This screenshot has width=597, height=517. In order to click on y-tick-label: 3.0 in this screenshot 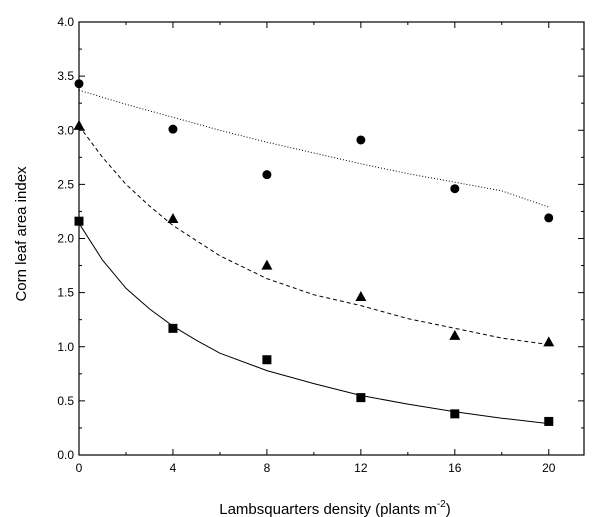, I will do `click(65, 130)`.